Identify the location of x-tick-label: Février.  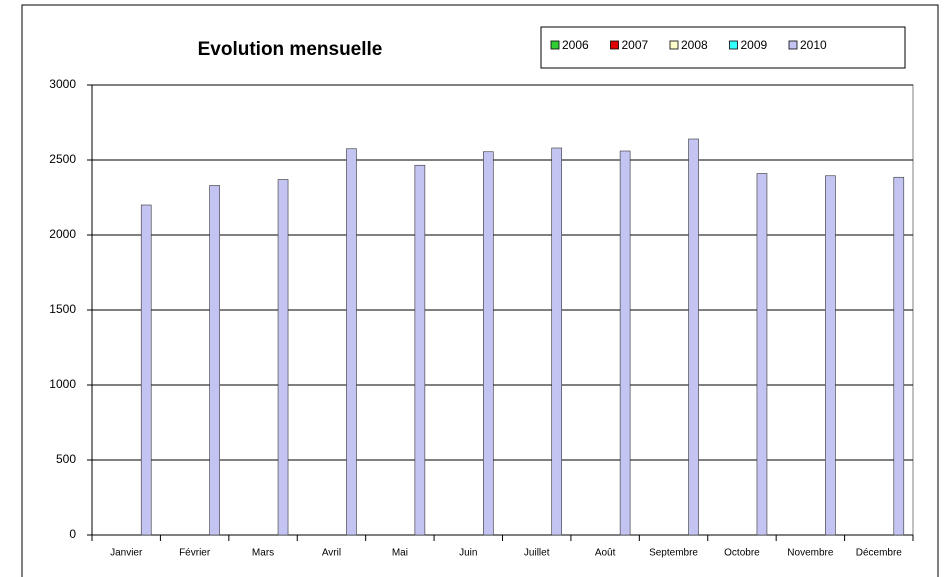
(195, 553).